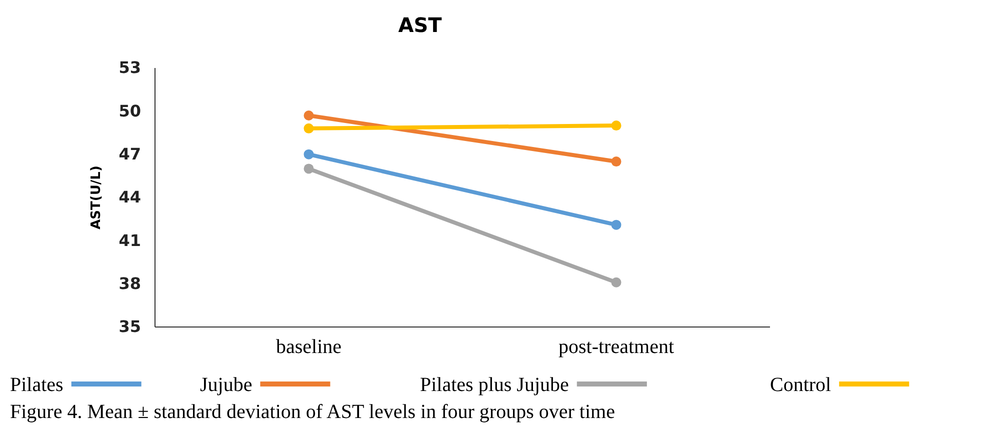 This screenshot has width=992, height=427. Describe the element at coordinates (129, 283) in the screenshot. I see `y-tick-label: 38` at that location.